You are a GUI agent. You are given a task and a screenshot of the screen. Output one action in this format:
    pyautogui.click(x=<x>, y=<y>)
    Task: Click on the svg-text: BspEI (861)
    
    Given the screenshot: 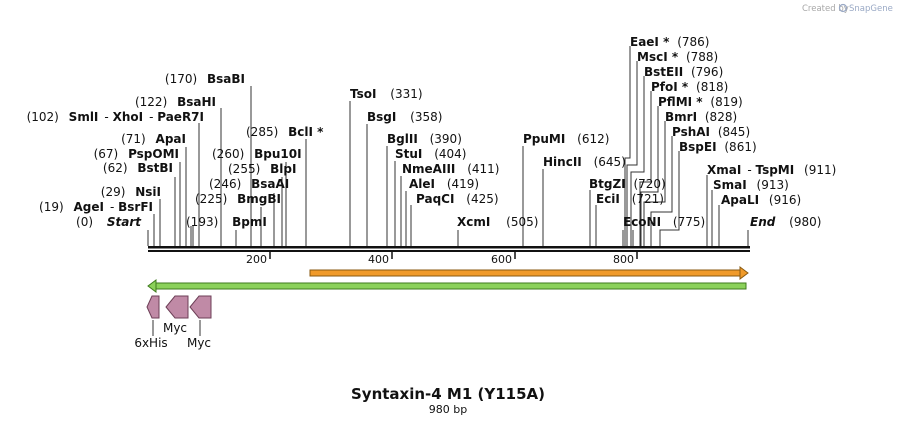 What is the action you would take?
    pyautogui.click(x=718, y=147)
    